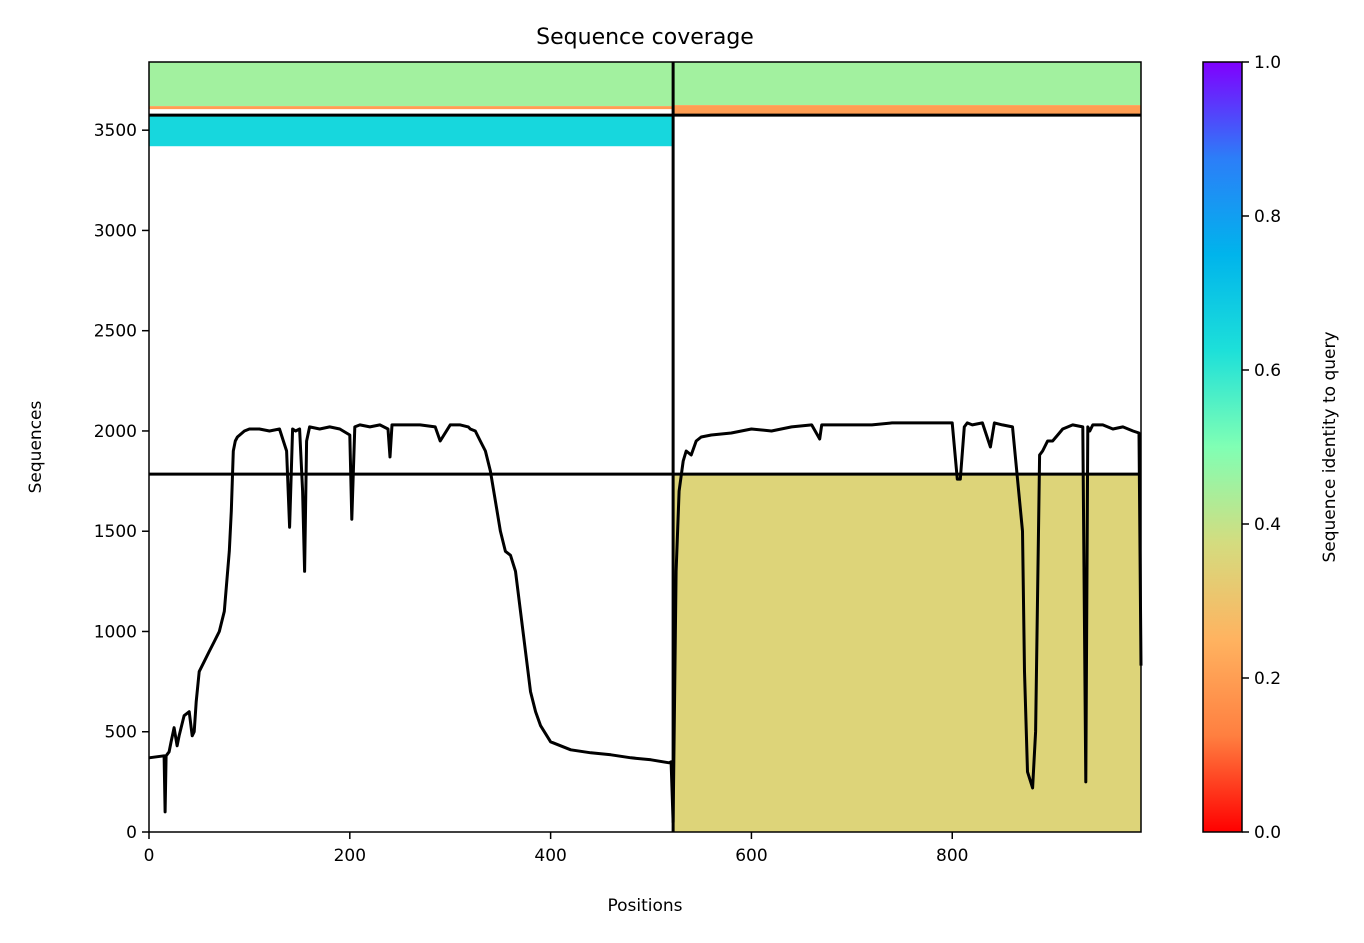 The height and width of the screenshot is (943, 1364). Describe the element at coordinates (149, 856) in the screenshot. I see `x-tick-label: 0` at that location.